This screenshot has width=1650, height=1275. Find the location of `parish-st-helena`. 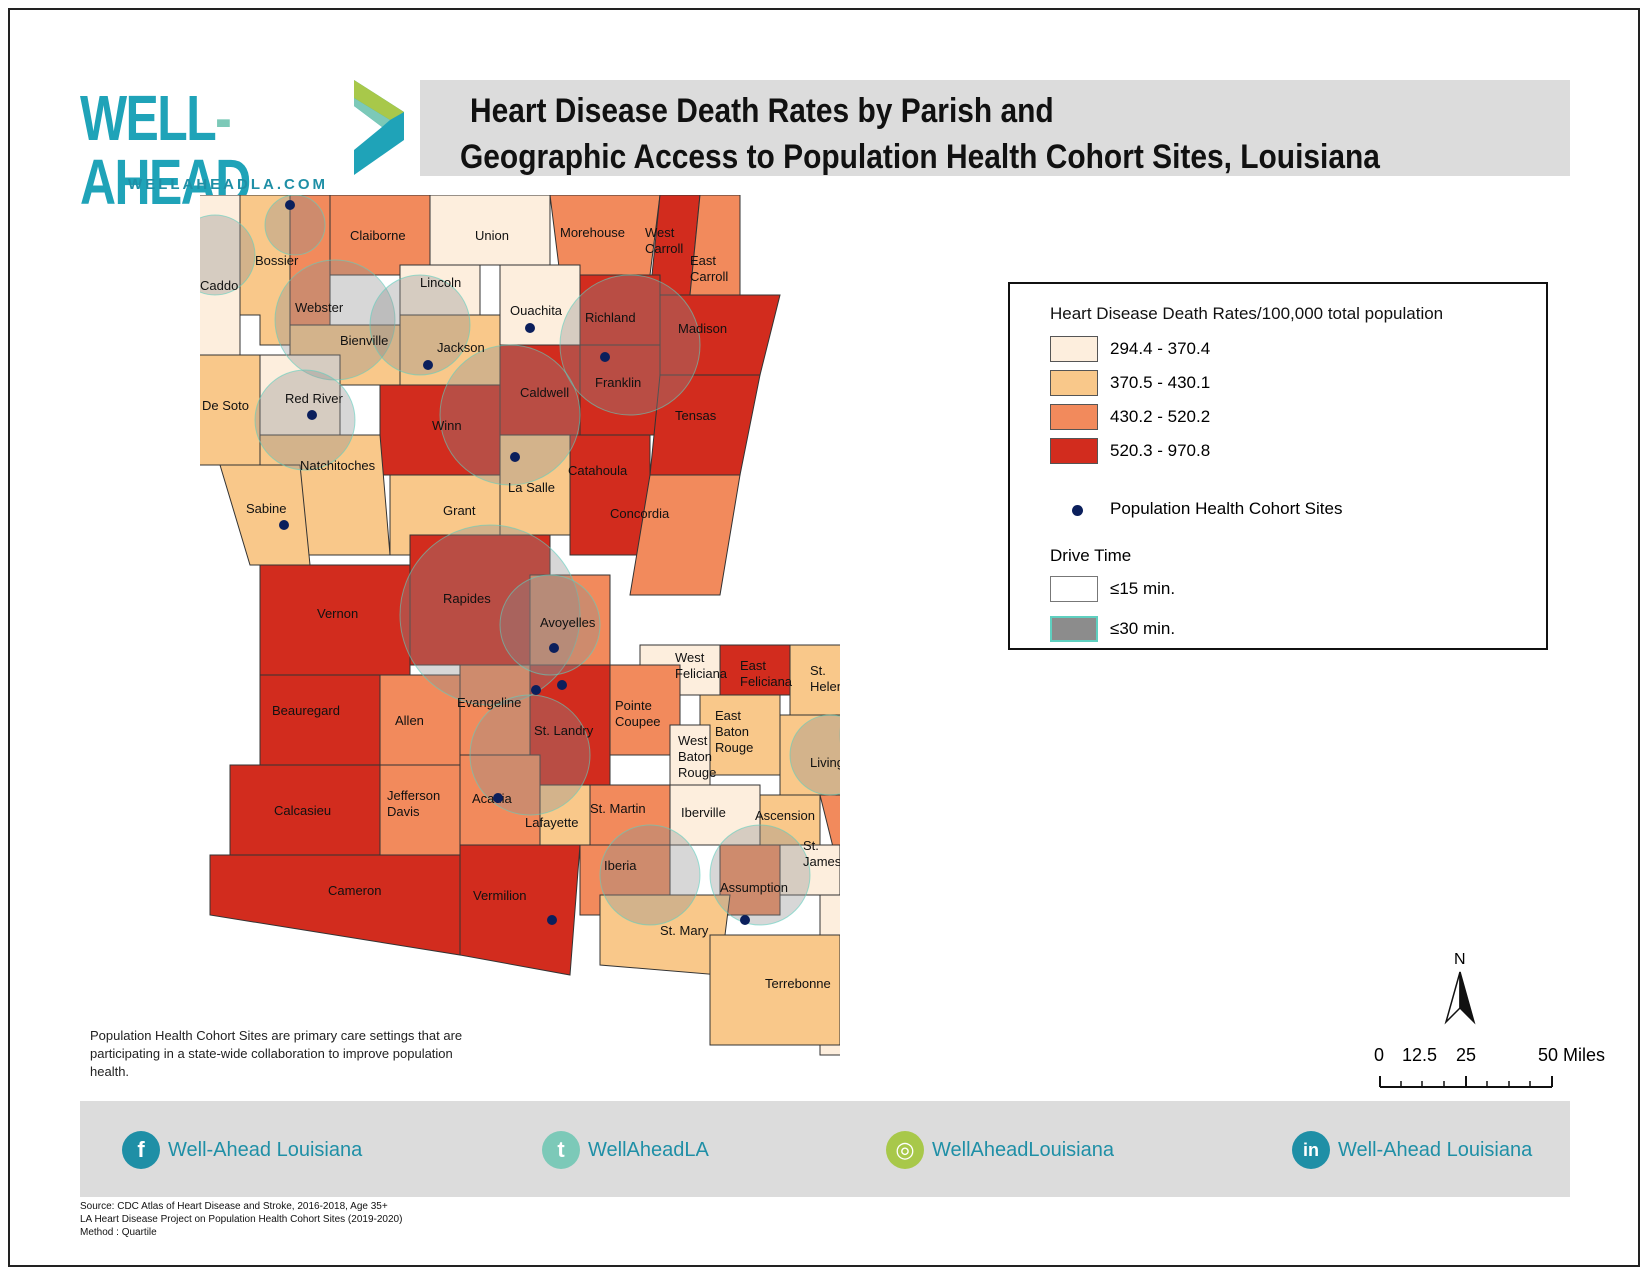

parish-st-helena is located at coordinates (814, 680).